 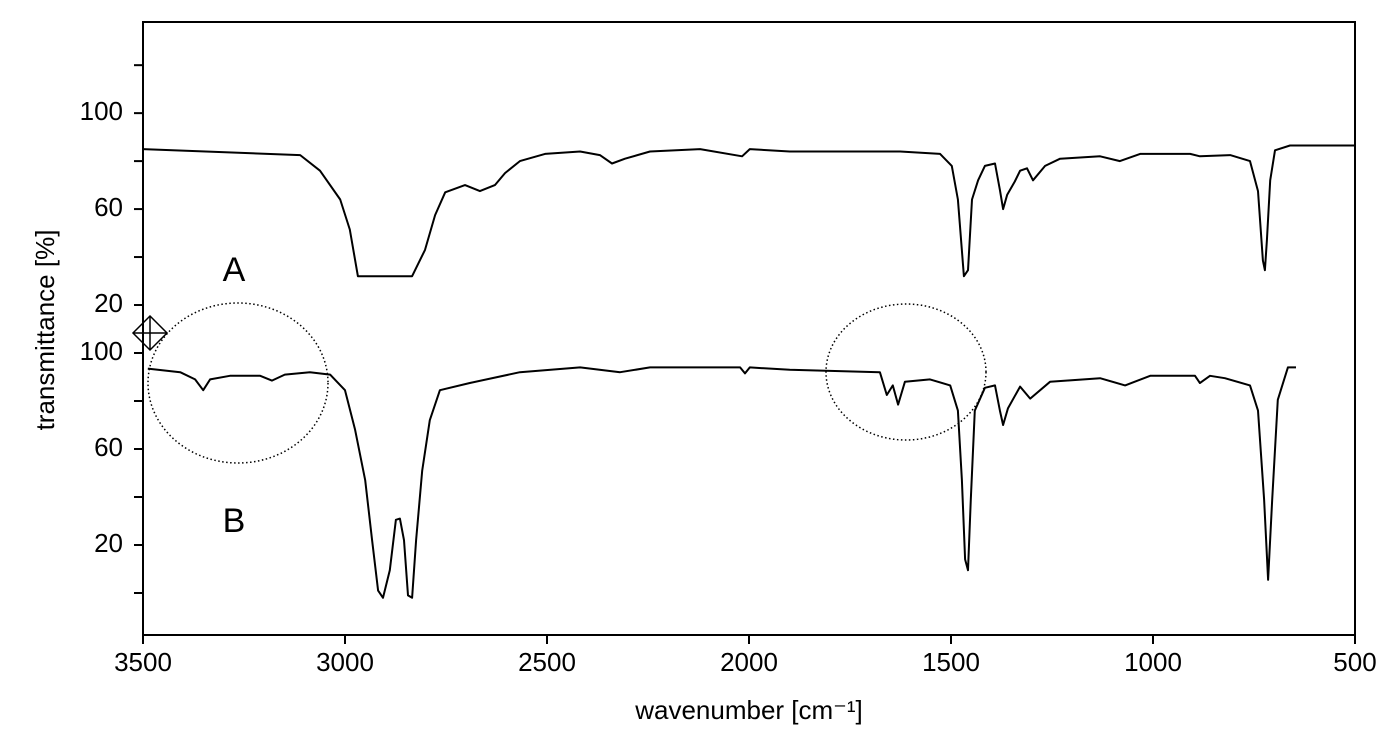 I want to click on x-tick-label: 3500, so click(x=143, y=662).